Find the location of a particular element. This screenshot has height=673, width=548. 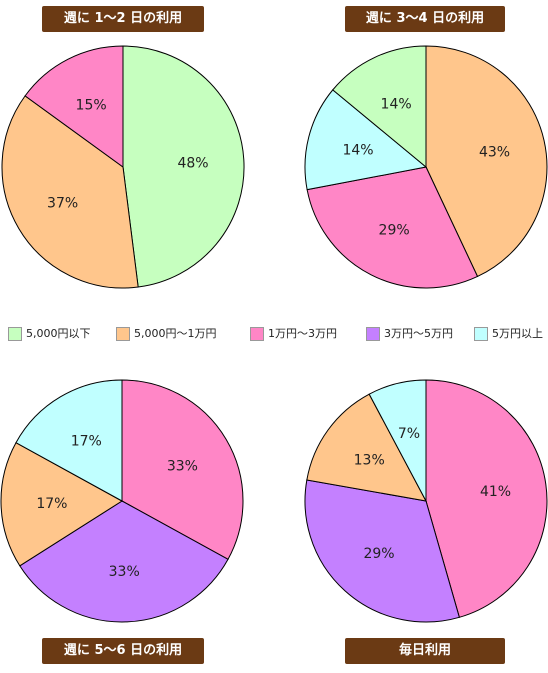

legend-label: 3万円〜5万円 is located at coordinates (418, 333).